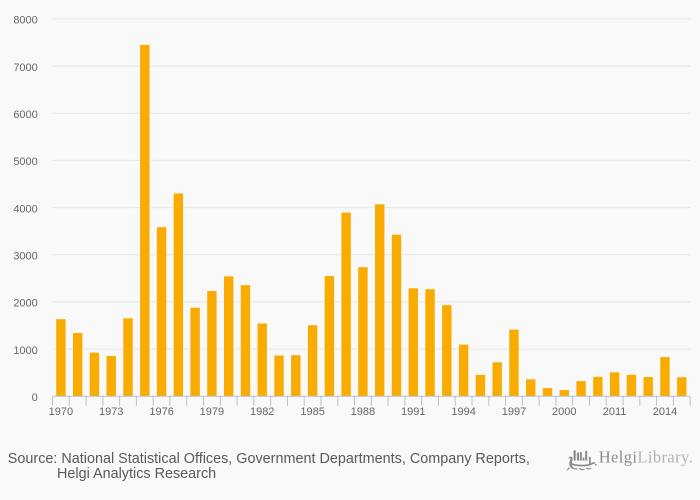 This screenshot has width=700, height=500. Describe the element at coordinates (61, 412) in the screenshot. I see `svg-text: 1970` at that location.